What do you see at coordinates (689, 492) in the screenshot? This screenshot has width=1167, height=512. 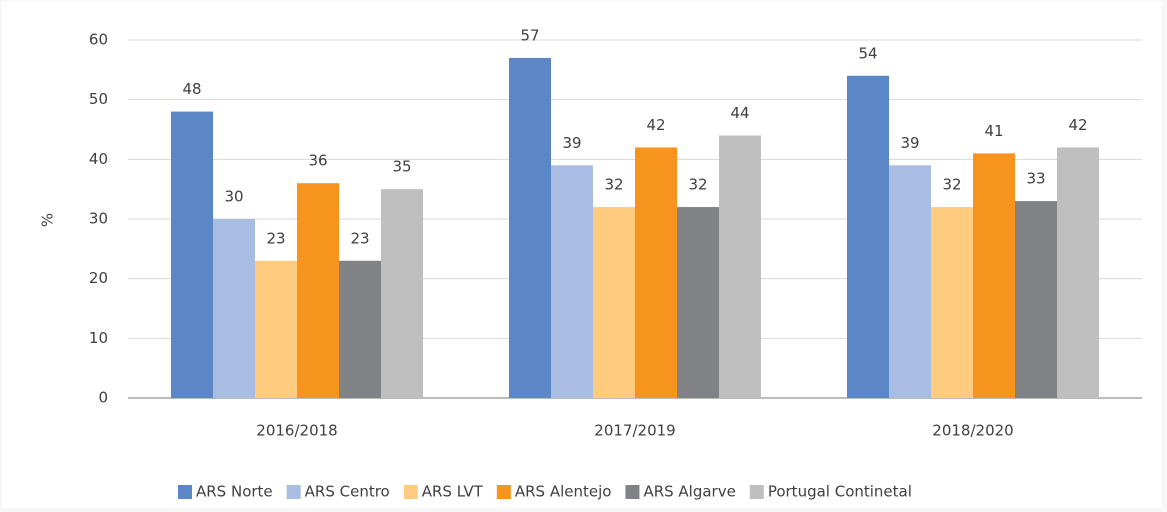 I see `legend-label: ARS Algarve` at bounding box center [689, 492].